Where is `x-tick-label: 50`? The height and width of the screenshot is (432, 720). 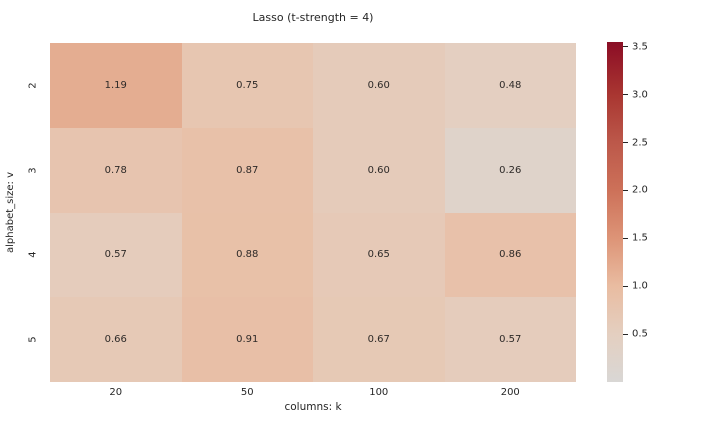 x-tick-label: 50 is located at coordinates (247, 392).